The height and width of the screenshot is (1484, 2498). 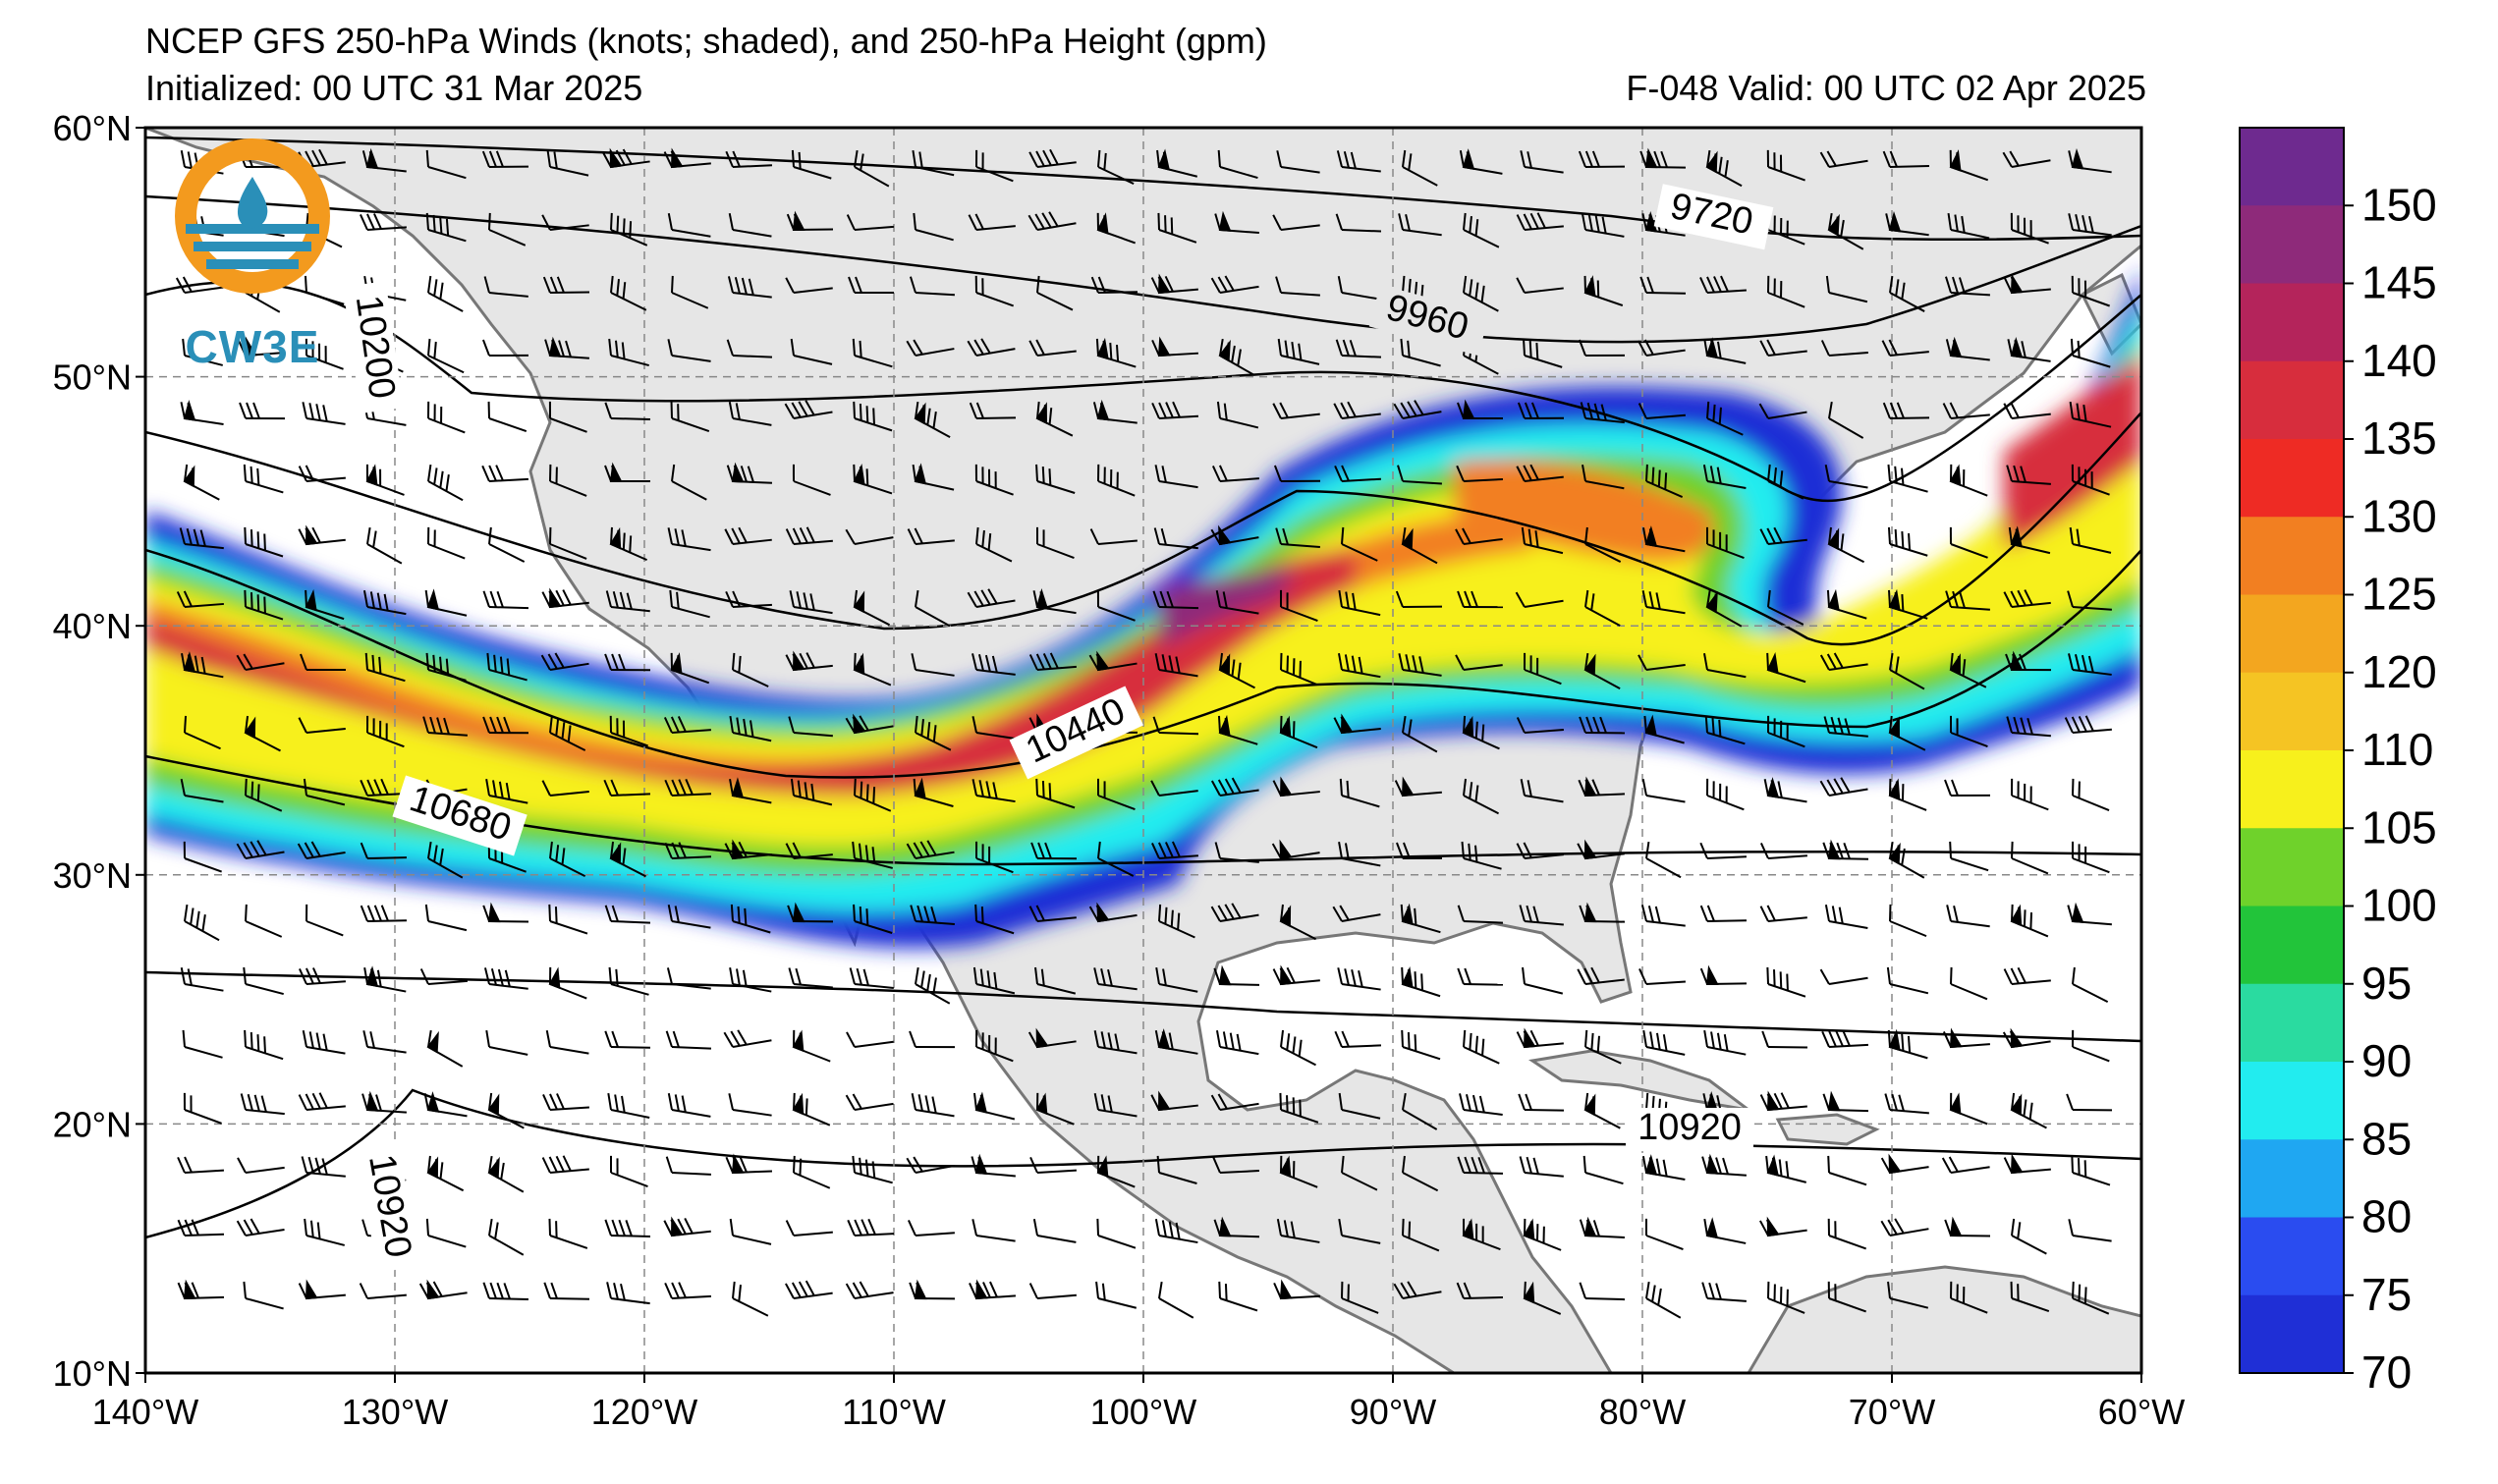 What do you see at coordinates (2399, 826) in the screenshot?
I see `colorbar-tick-label: 105` at bounding box center [2399, 826].